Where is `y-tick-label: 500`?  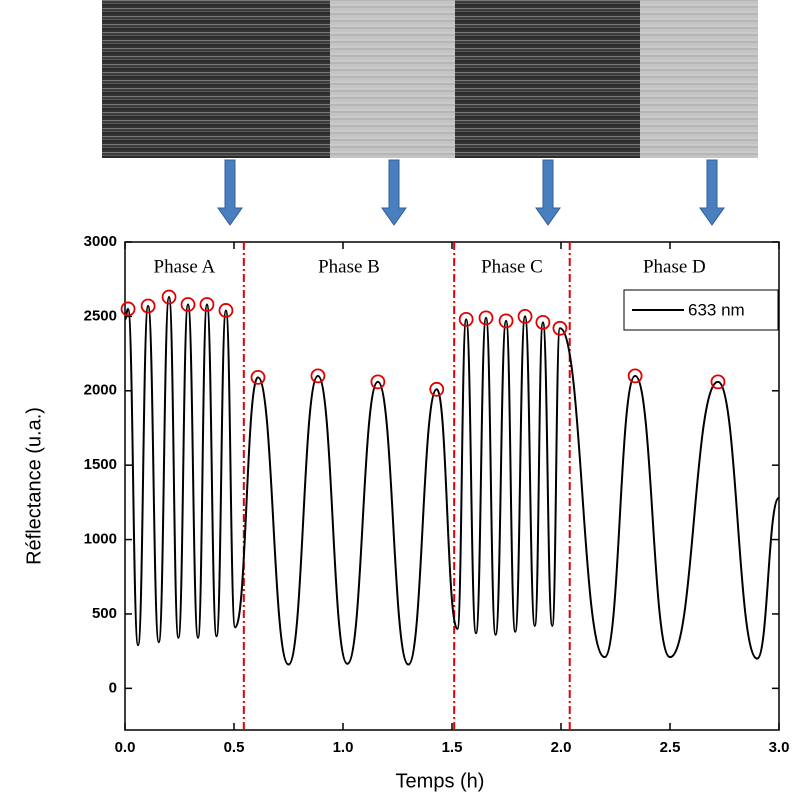
y-tick-label: 500 is located at coordinates (104, 613).